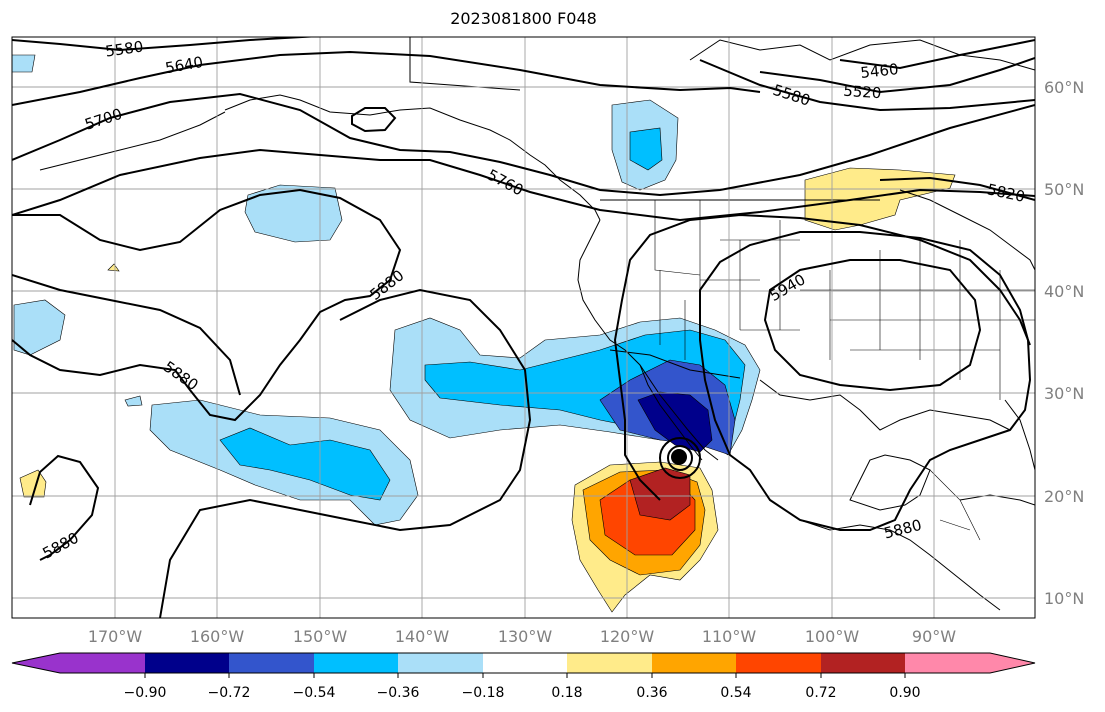 Image resolution: width=1105 pixels, height=712 pixels. I want to click on lon-label: 110°W, so click(729, 636).